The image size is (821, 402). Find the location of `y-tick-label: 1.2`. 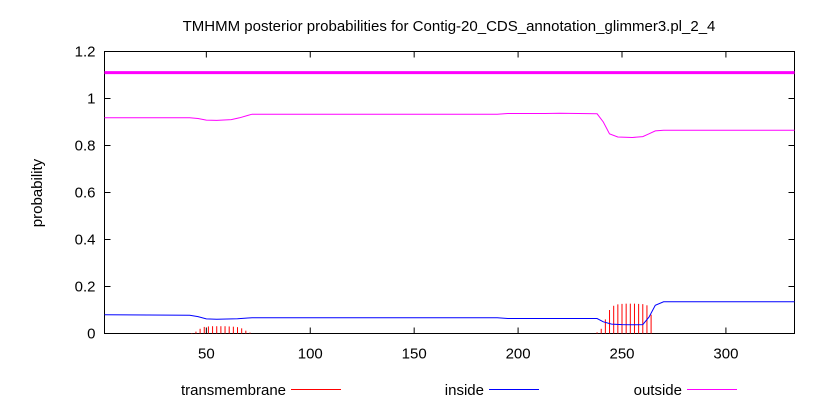

y-tick-label: 1.2 is located at coordinates (85, 52).